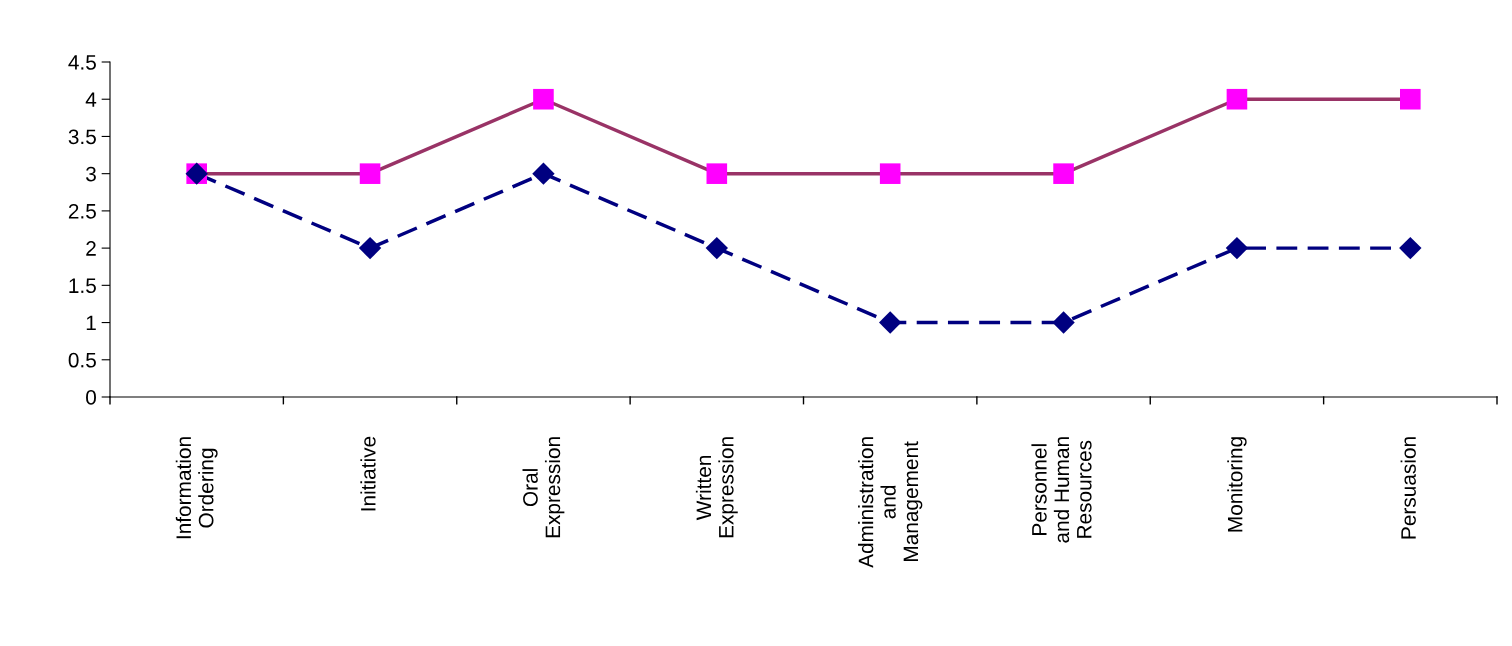 The height and width of the screenshot is (646, 1512). What do you see at coordinates (91, 323) in the screenshot?
I see `y-tick-label: 1` at bounding box center [91, 323].